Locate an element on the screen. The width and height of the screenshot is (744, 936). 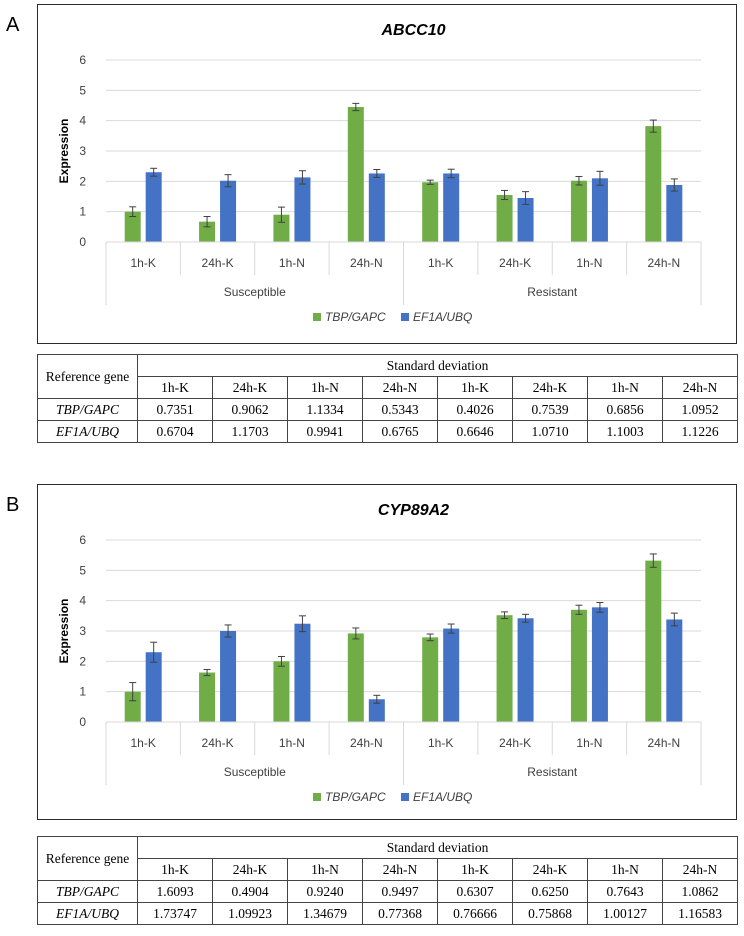
chart-title: ABCC10 is located at coordinates (412, 30).